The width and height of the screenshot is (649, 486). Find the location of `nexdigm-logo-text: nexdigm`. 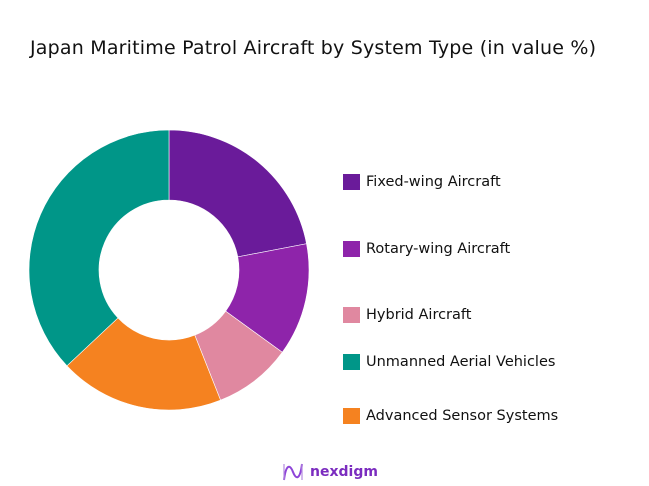

nexdigm-logo-text: nexdigm is located at coordinates (344, 472).